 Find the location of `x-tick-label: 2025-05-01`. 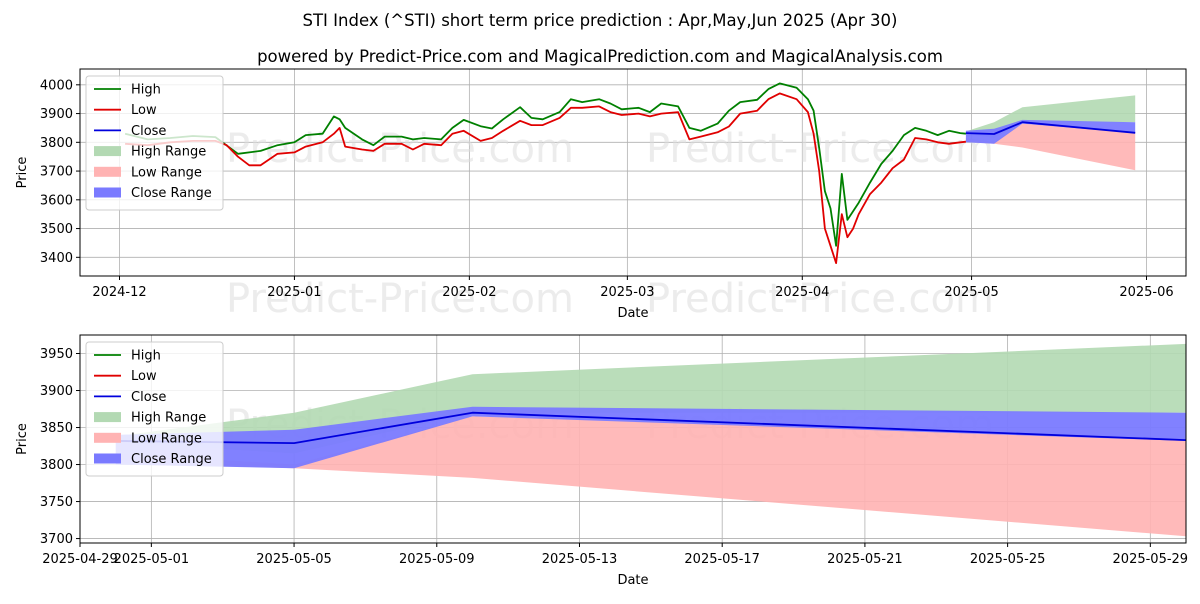

x-tick-label: 2025-05-01 is located at coordinates (152, 559).